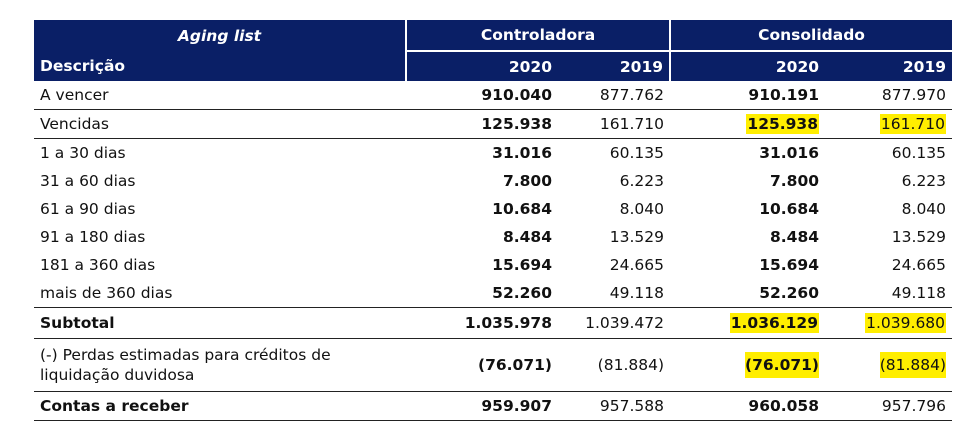 The height and width of the screenshot is (433, 968). Describe the element at coordinates (906, 323) in the screenshot. I see `highlight-mark: 1.039.680` at that location.